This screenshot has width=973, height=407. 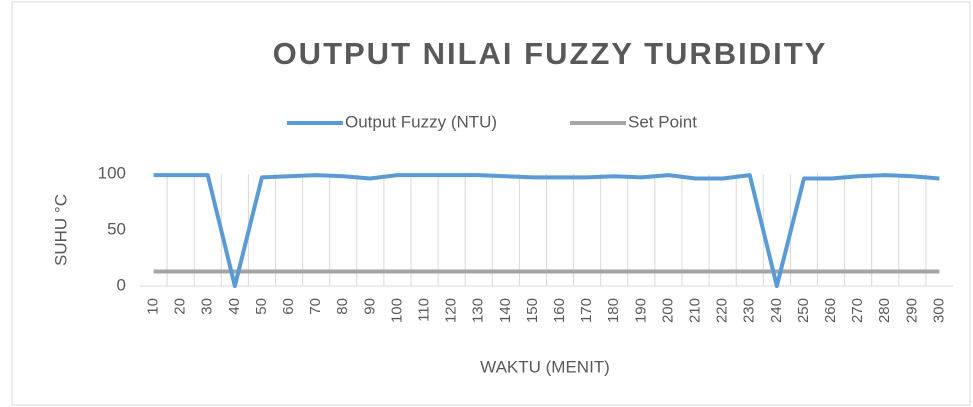 I want to click on x-tick-label: 80, so click(x=342, y=306).